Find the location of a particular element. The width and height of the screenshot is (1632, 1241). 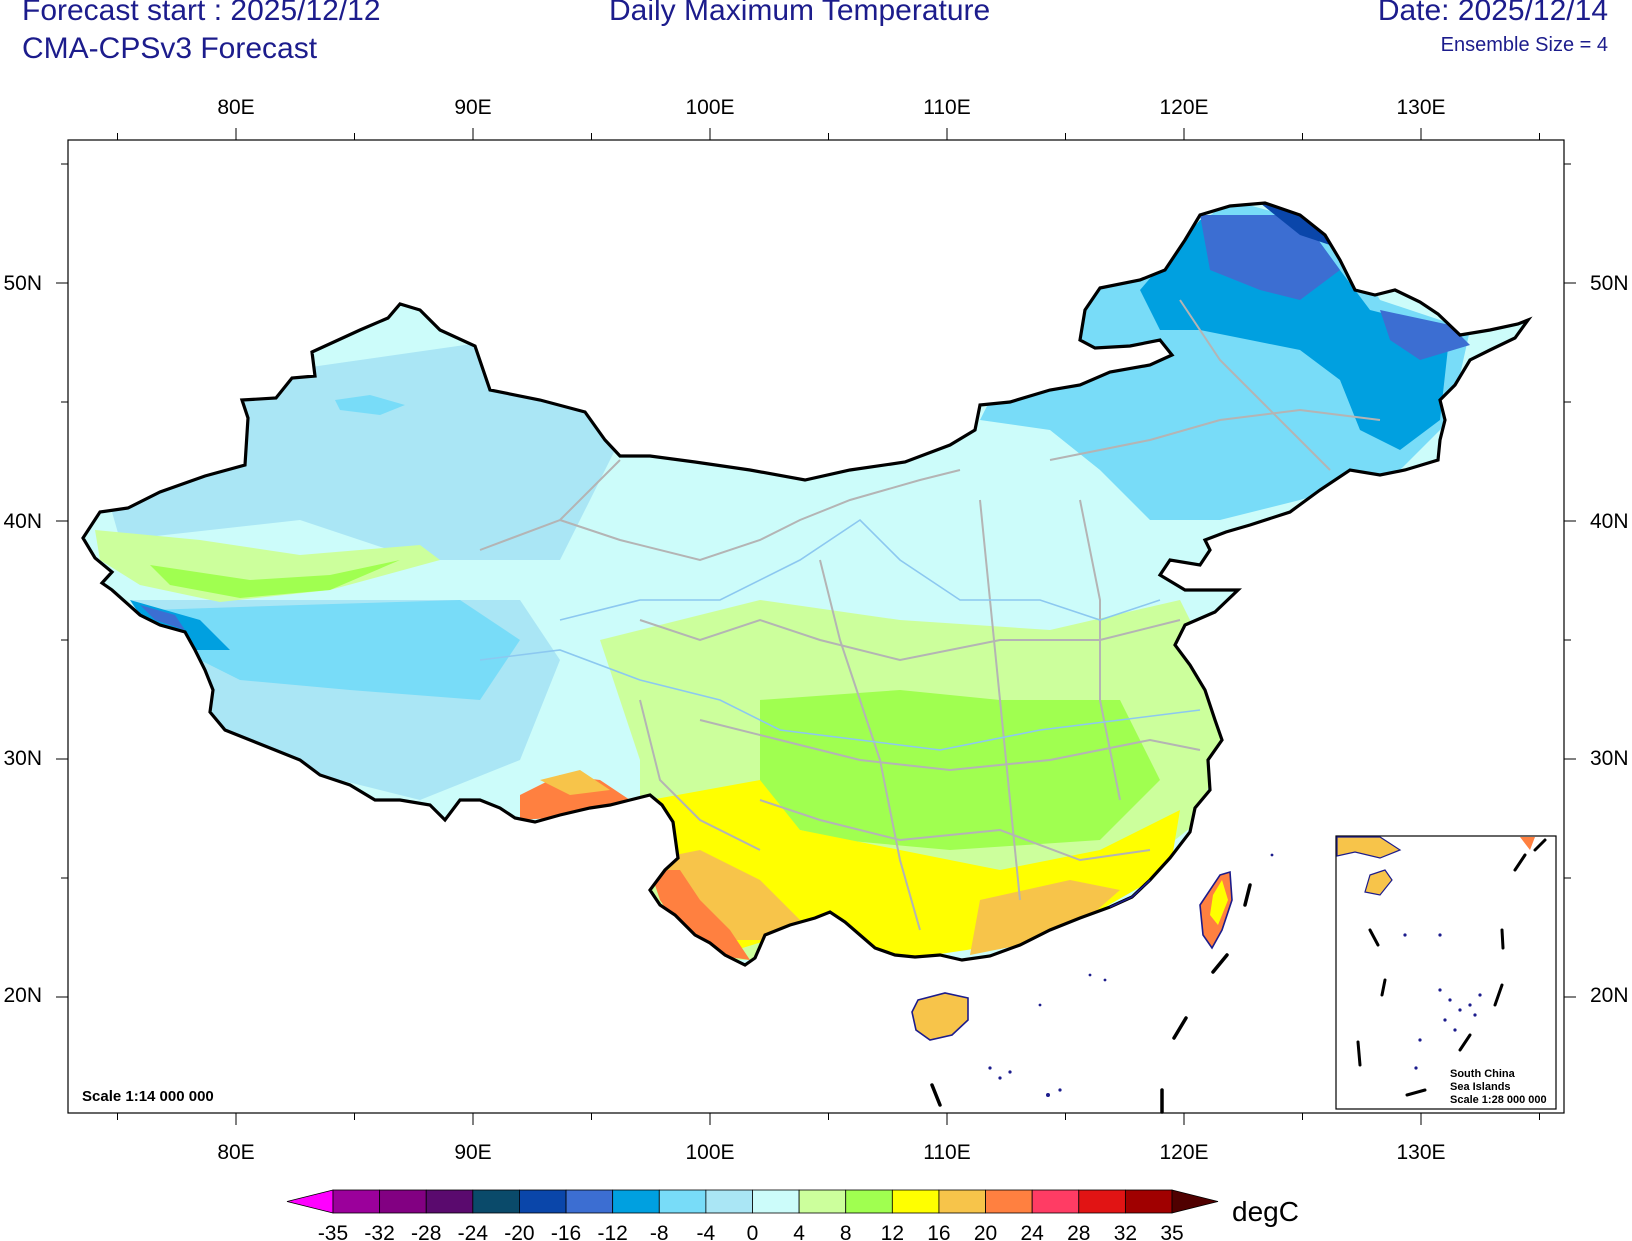

colorbar-tick-label: 32 is located at coordinates (1125, 1231).